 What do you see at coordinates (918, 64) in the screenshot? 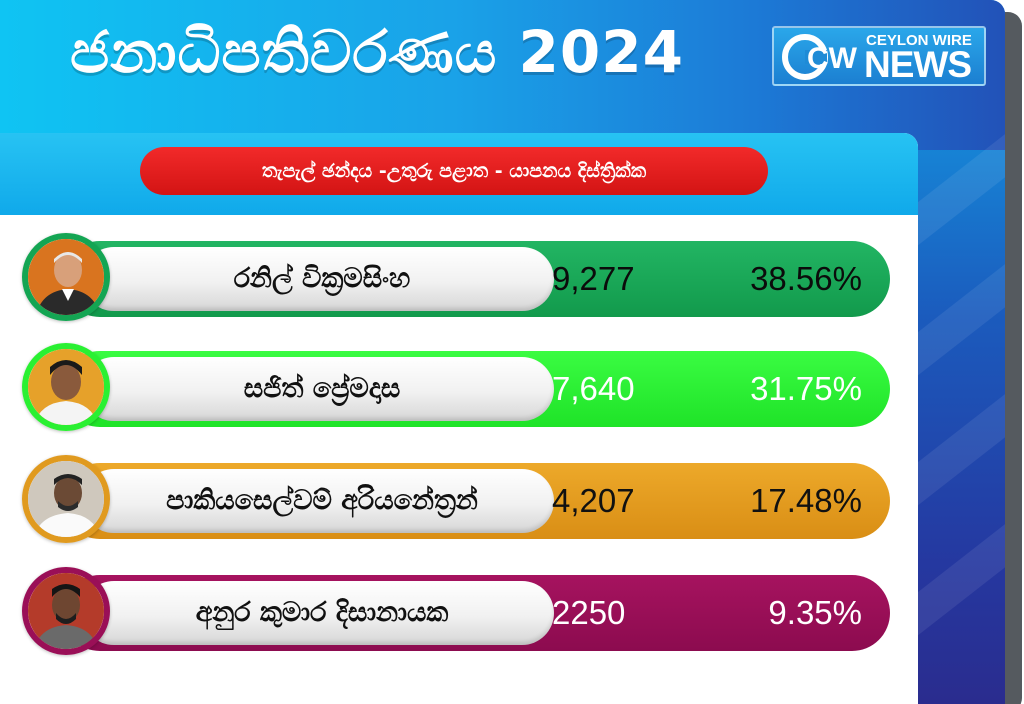
I see `logo-bottom-text: NEWS` at bounding box center [918, 64].